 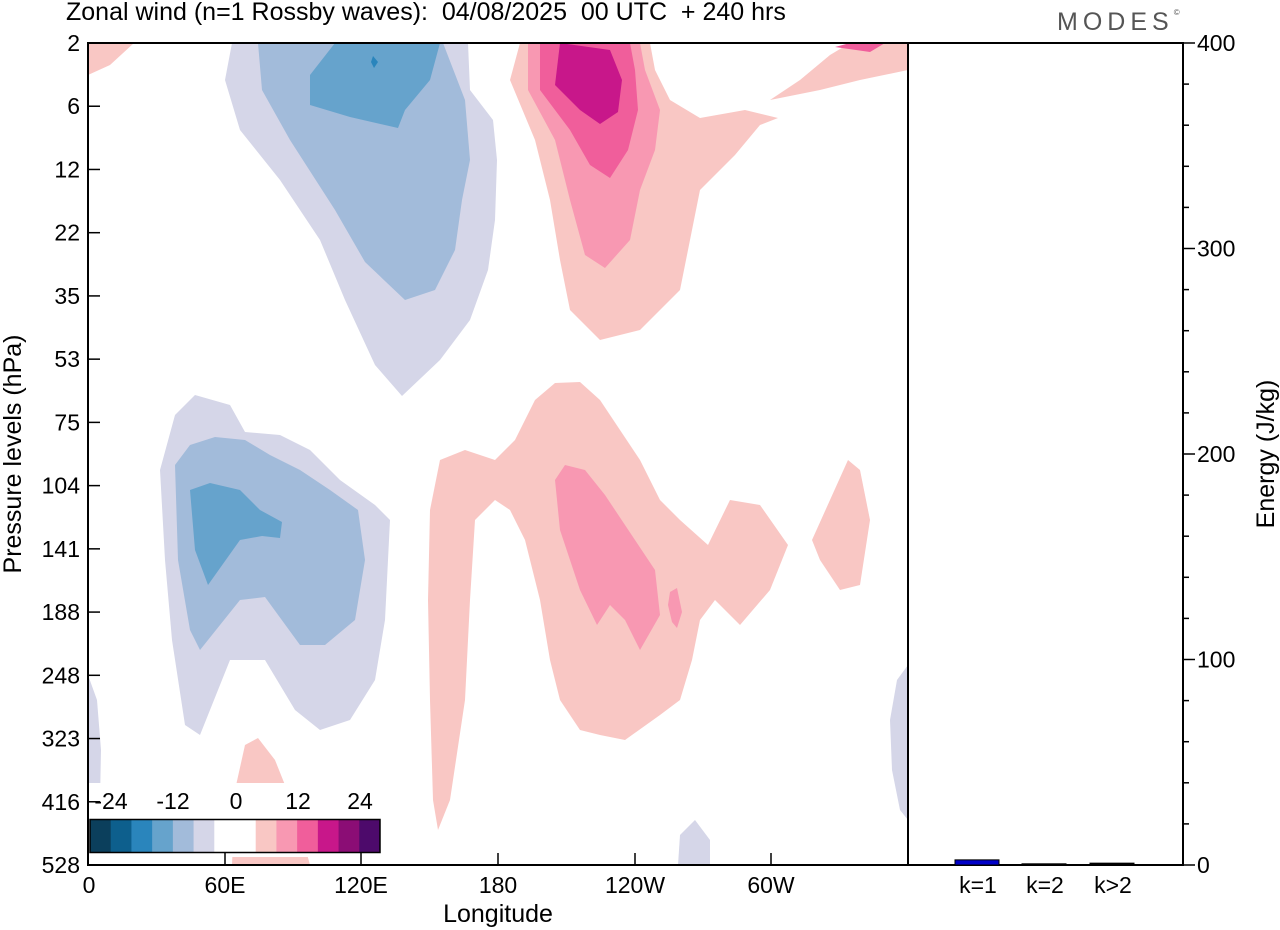 What do you see at coordinates (1203, 865) in the screenshot?
I see `energy-tick-label-0: 0` at bounding box center [1203, 865].